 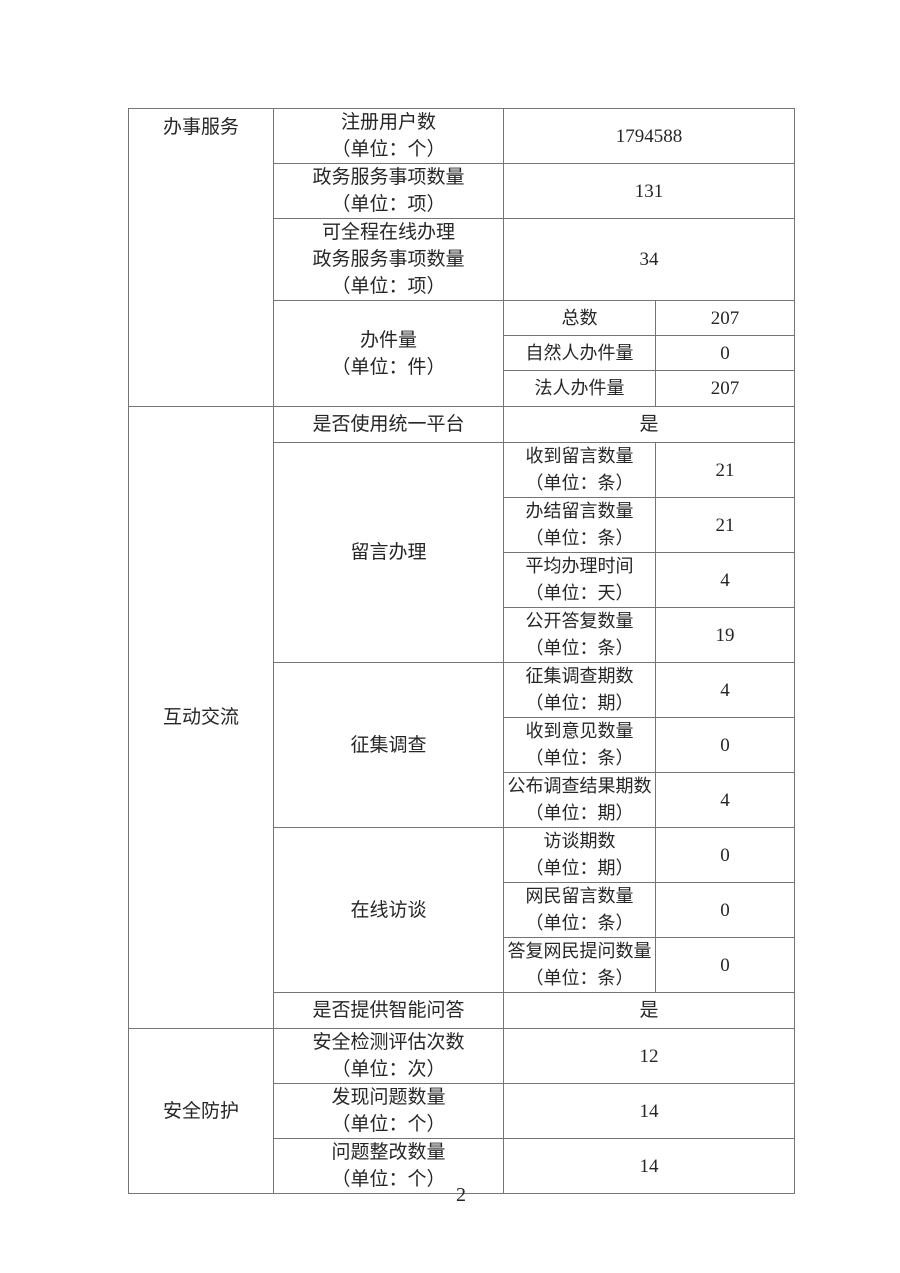 What do you see at coordinates (579, 388) in the screenshot?
I see `sub-label-cell: 法人办件量` at bounding box center [579, 388].